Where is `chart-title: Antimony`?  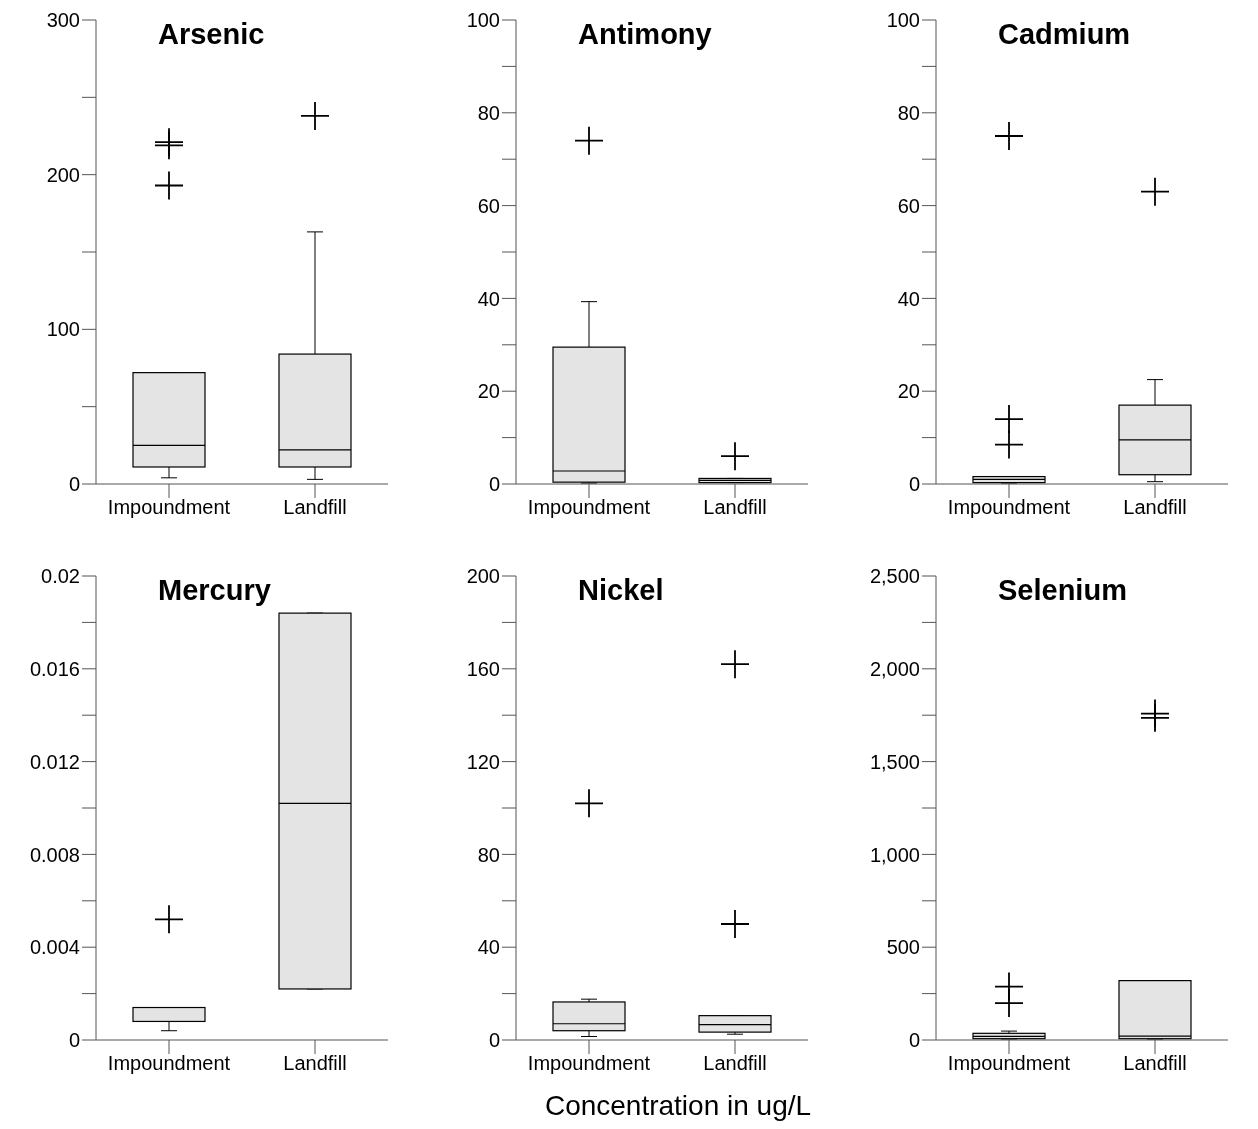 chart-title: Antimony is located at coordinates (645, 34).